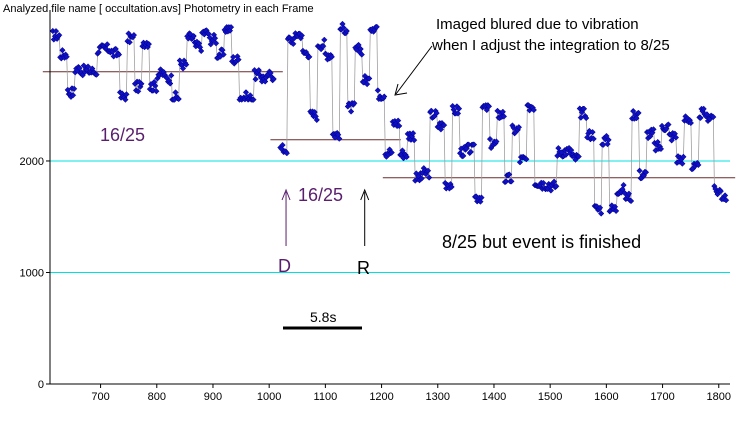 The width and height of the screenshot is (740, 425). I want to click on vibration-pointer-line, so click(414, 70).